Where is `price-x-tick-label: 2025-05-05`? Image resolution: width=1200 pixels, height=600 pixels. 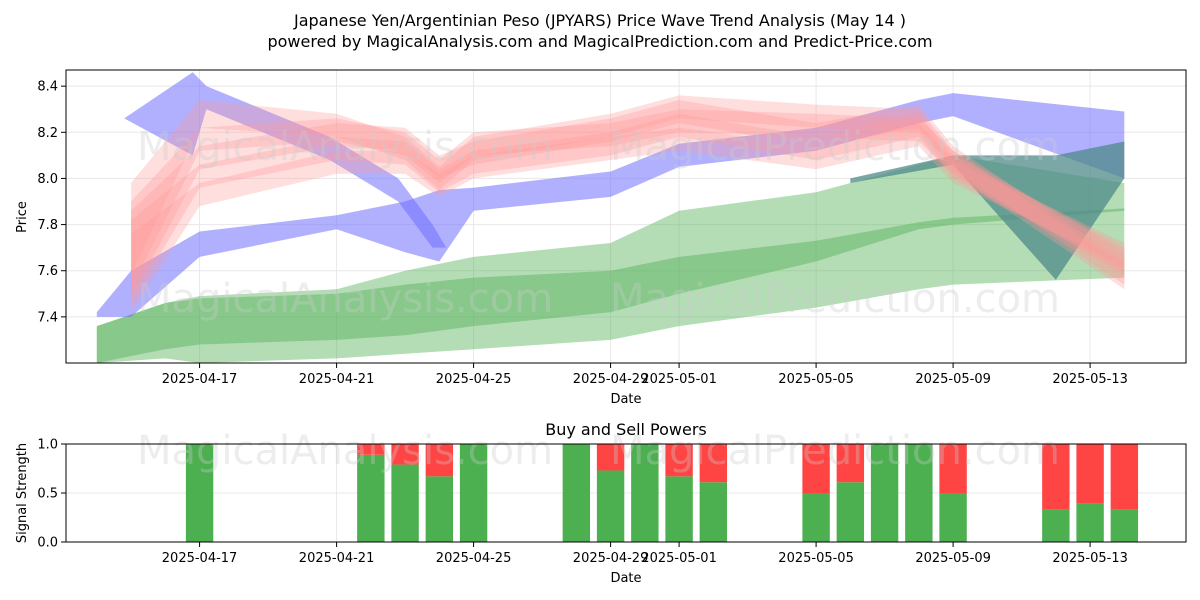
price-x-tick-label: 2025-05-05 is located at coordinates (816, 379).